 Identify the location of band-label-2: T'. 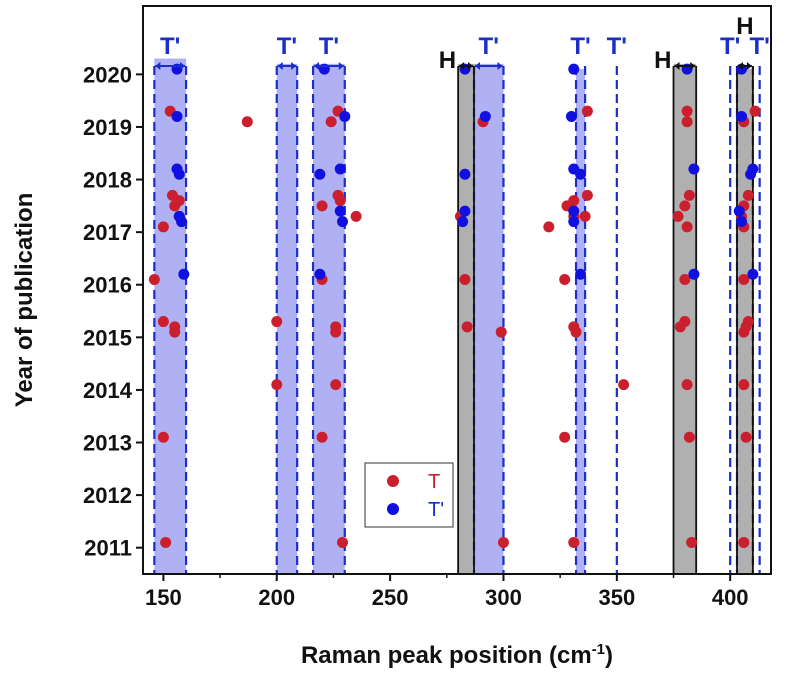
(329, 46).